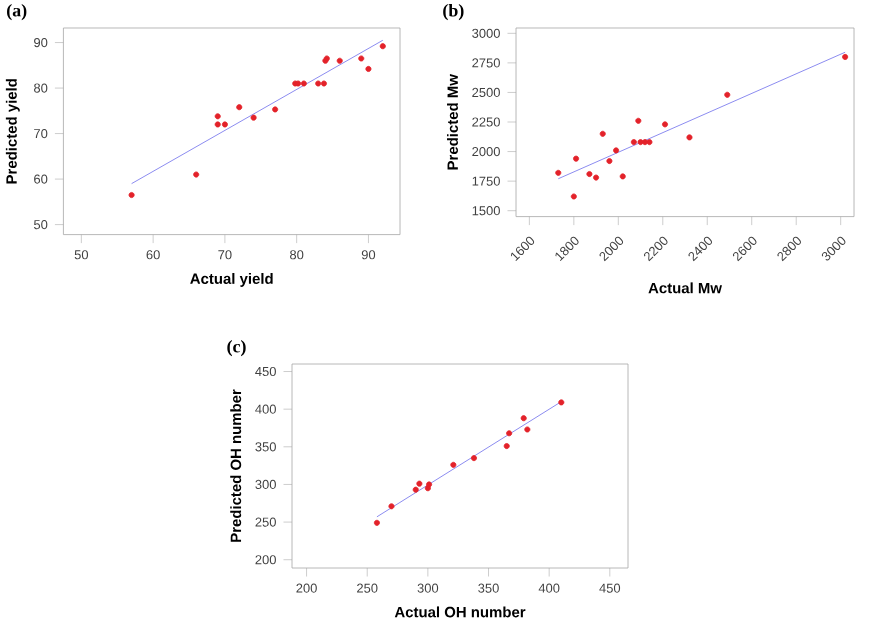 Image resolution: width=872 pixels, height=644 pixels. What do you see at coordinates (236, 348) in the screenshot?
I see `chart-title: (c)` at bounding box center [236, 348].